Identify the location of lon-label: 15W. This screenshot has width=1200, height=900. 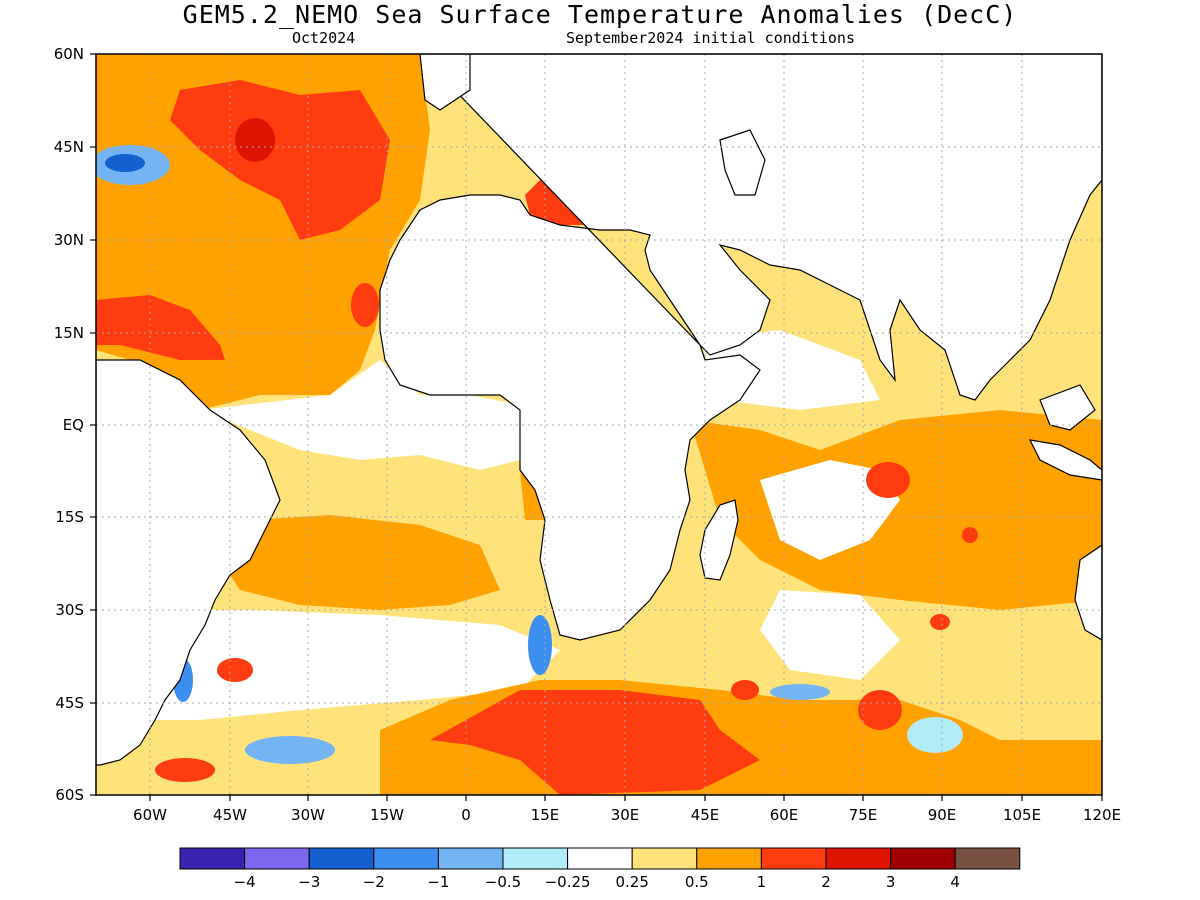
(387, 815).